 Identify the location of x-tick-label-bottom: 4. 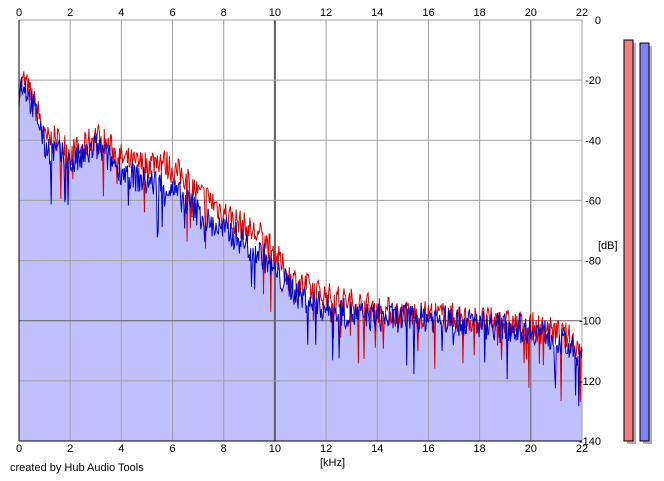
(121, 449).